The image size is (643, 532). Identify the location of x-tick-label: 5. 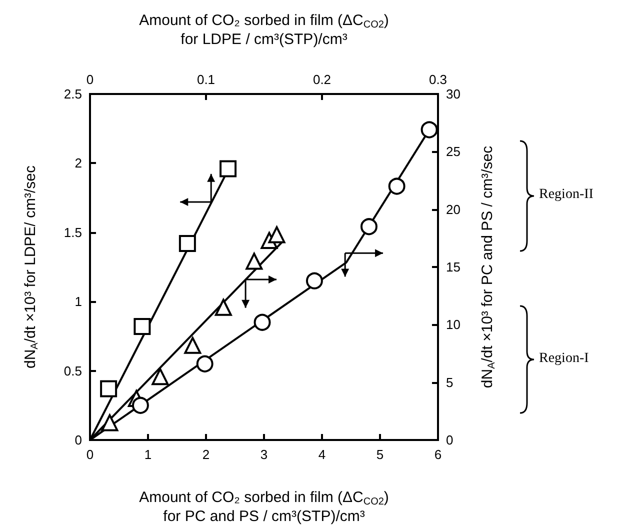
(380, 454).